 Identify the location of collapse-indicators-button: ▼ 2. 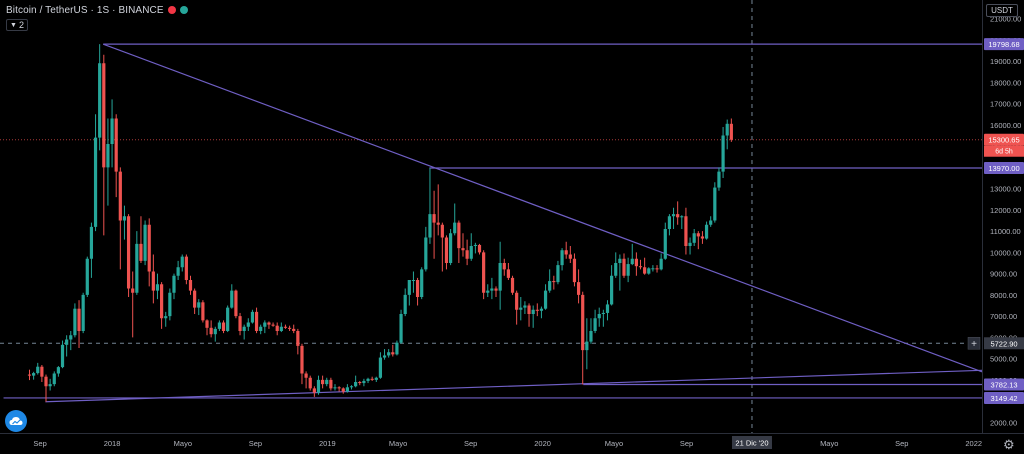
(17, 25).